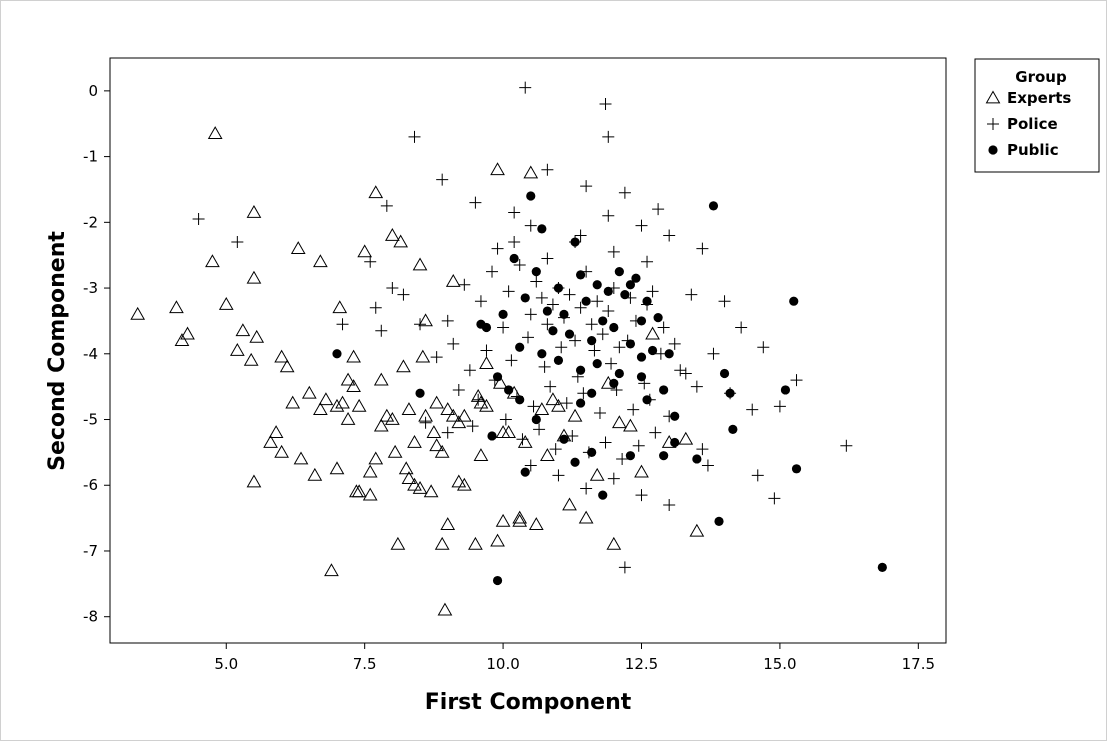  Describe the element at coordinates (1033, 150) in the screenshot. I see `legend-label-public: Public` at that location.